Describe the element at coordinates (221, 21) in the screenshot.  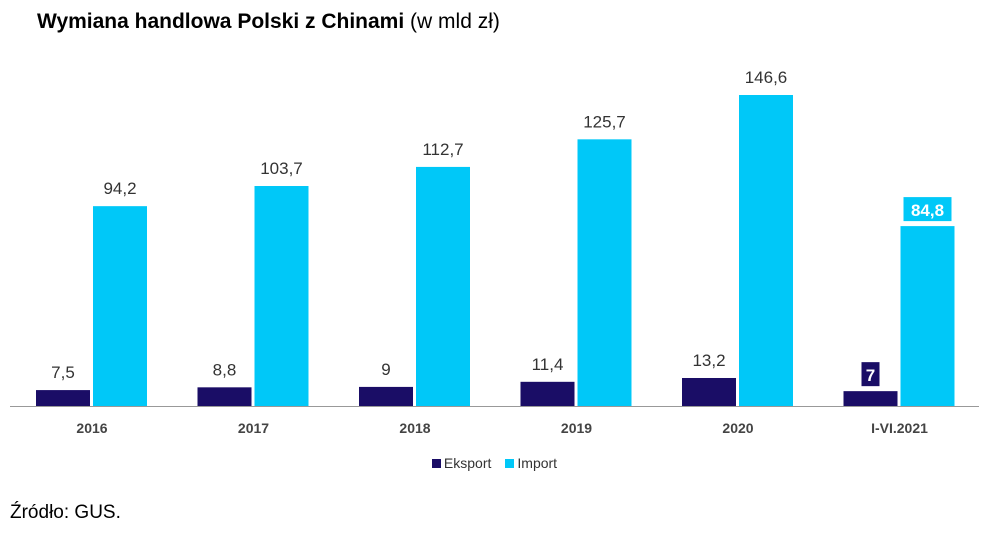
I see `chart-title-main: Wymiana handlowa Polski z Chinami` at that location.